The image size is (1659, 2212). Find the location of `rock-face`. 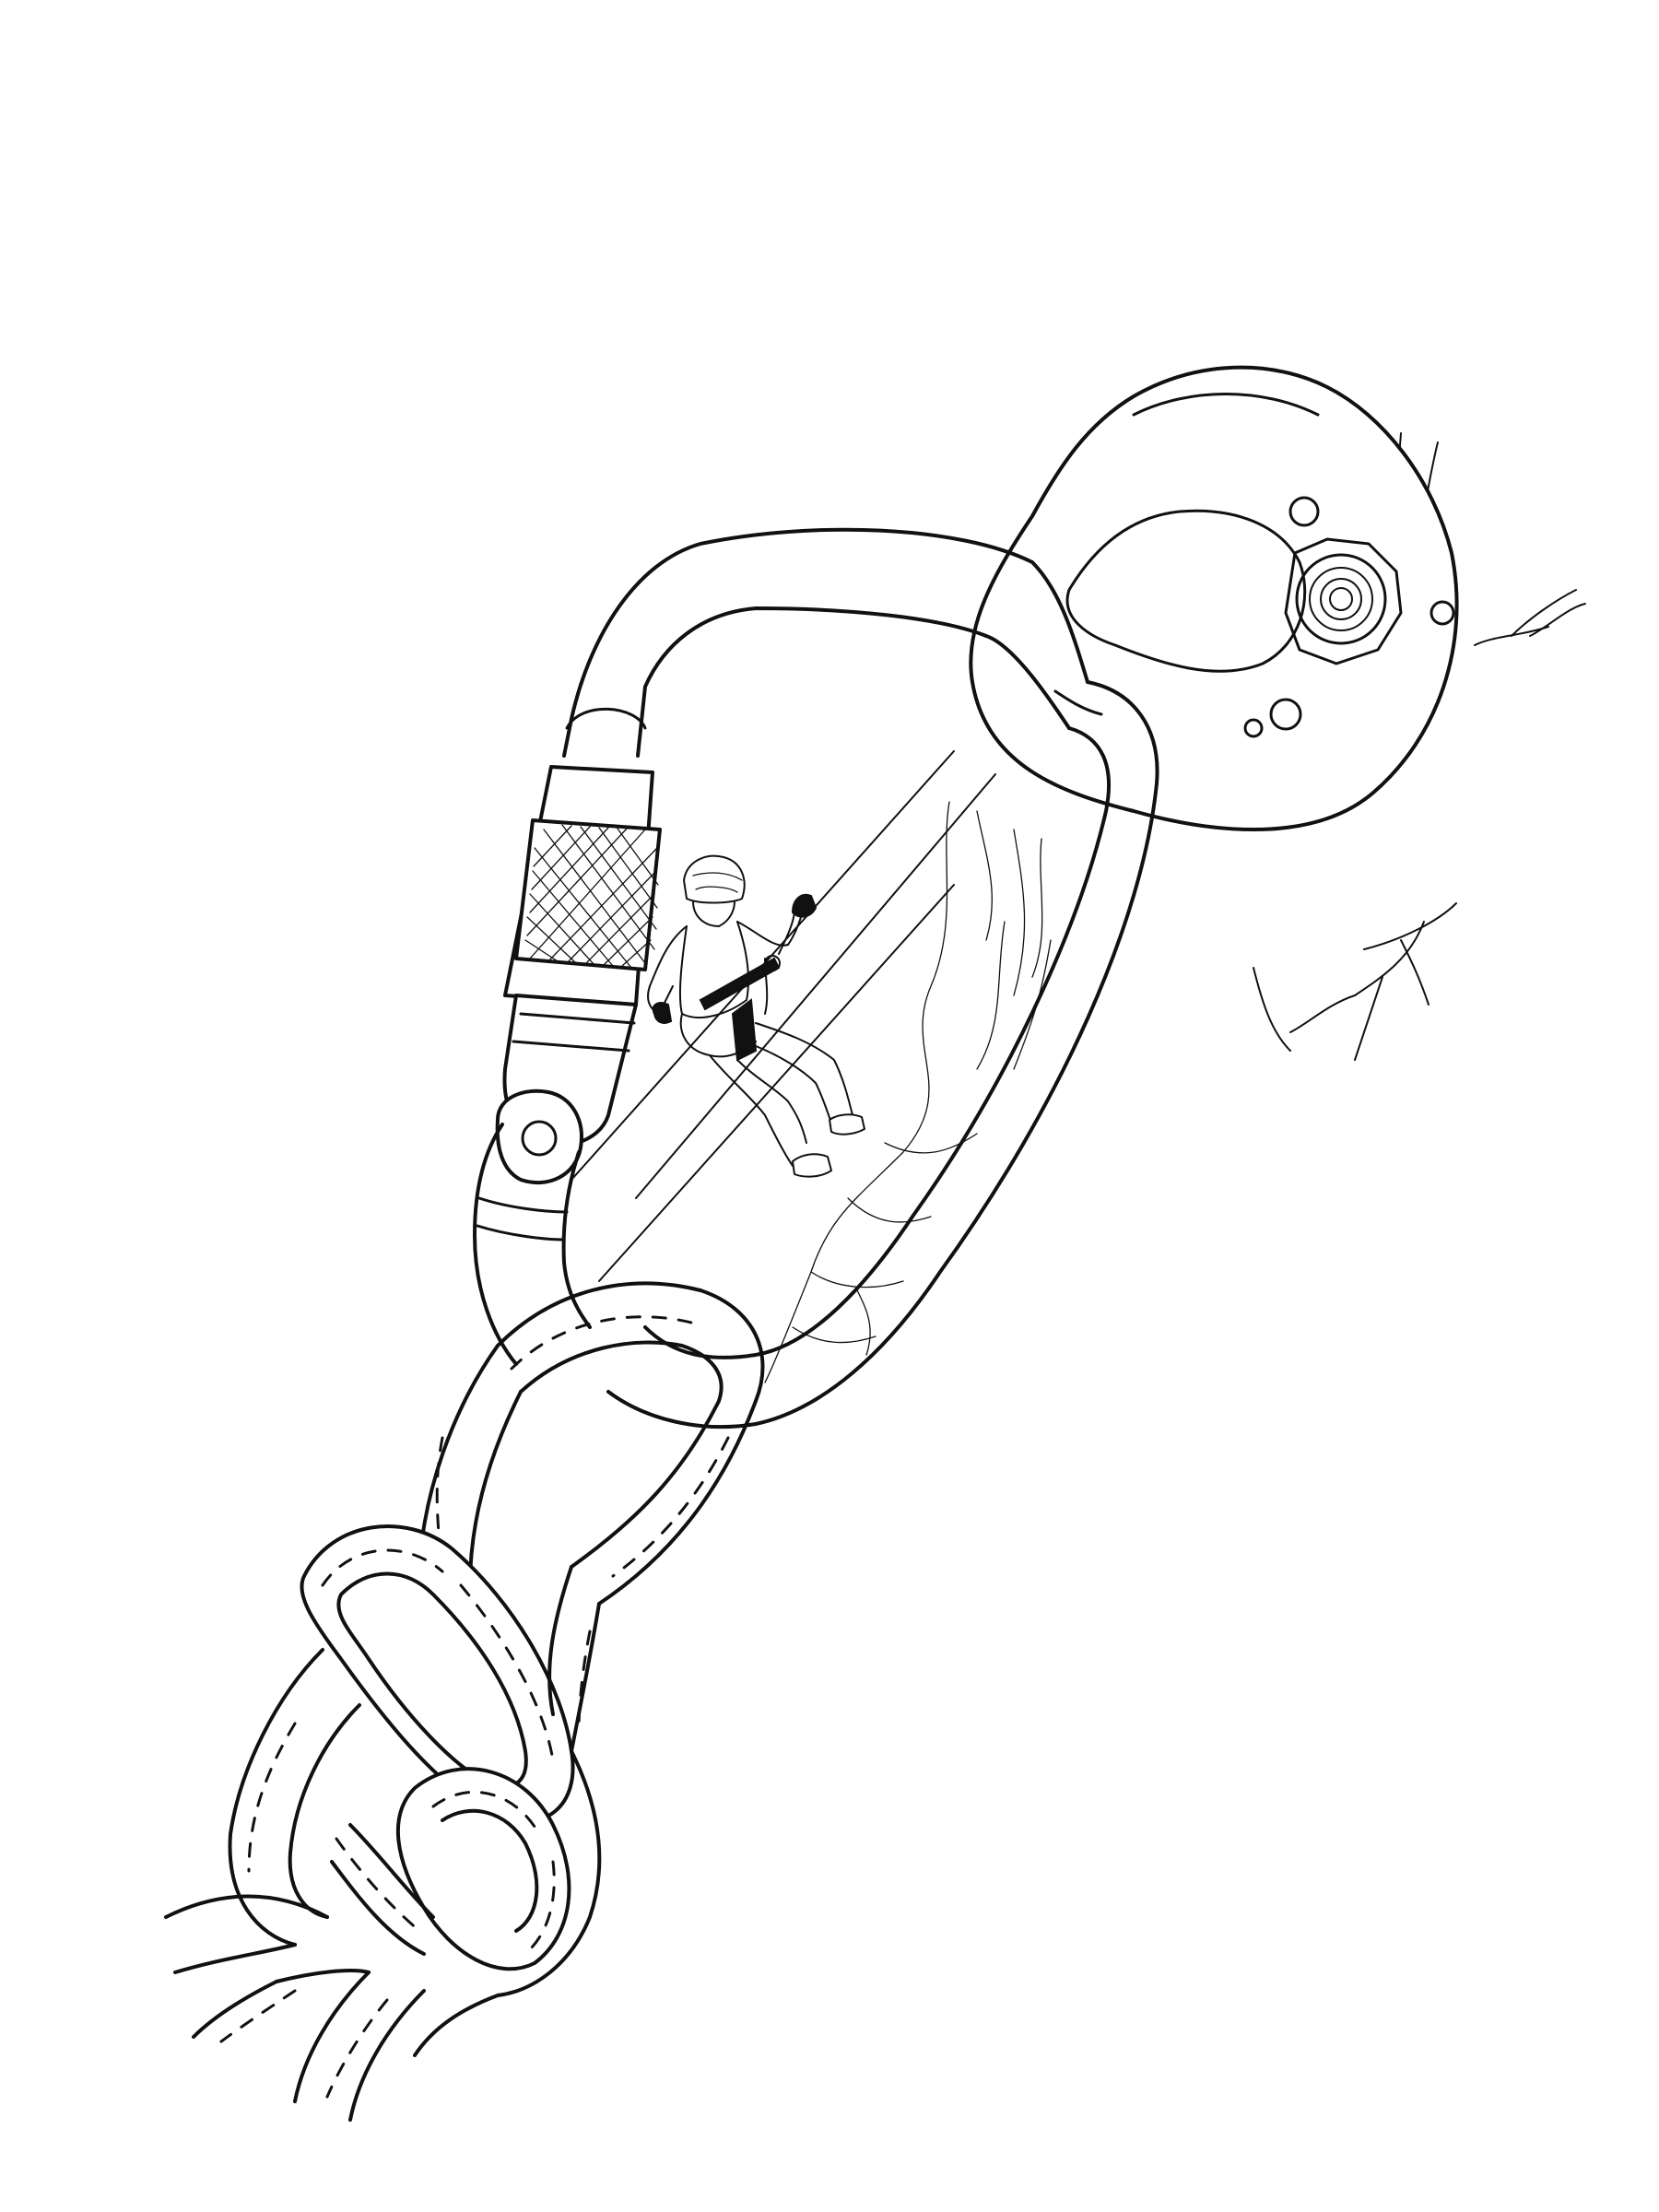

rock-face is located at coordinates (908, 1092).